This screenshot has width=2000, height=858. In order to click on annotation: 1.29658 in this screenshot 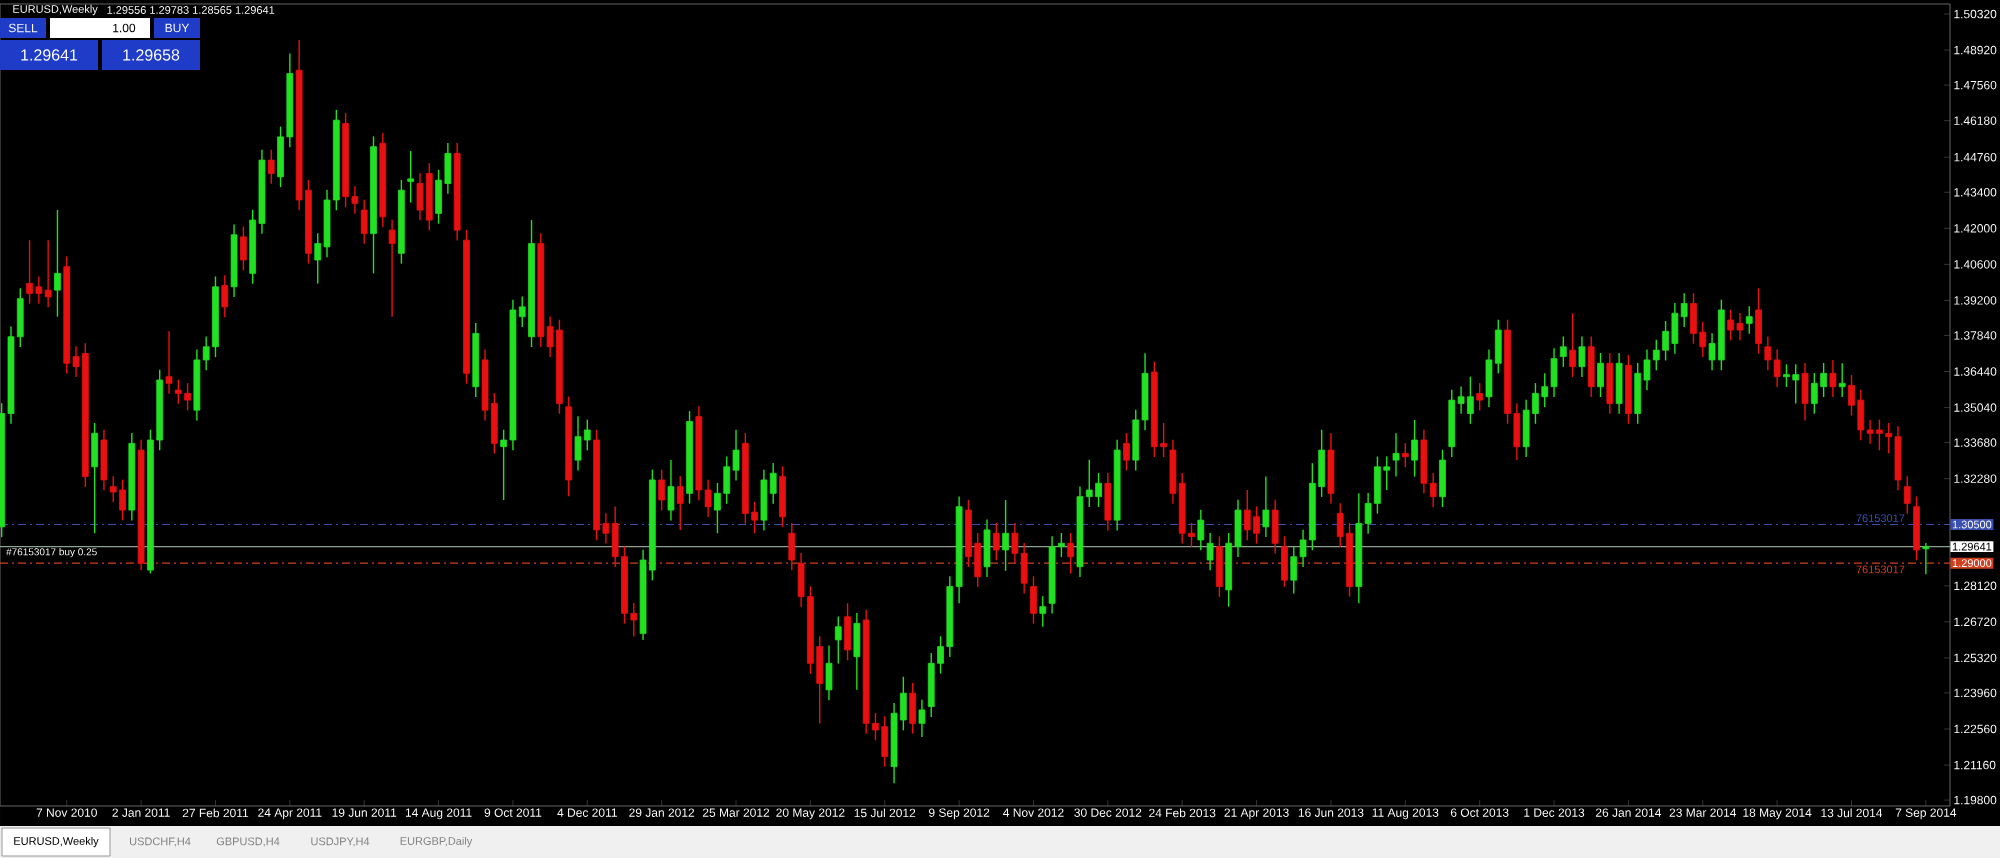, I will do `click(151, 55)`.